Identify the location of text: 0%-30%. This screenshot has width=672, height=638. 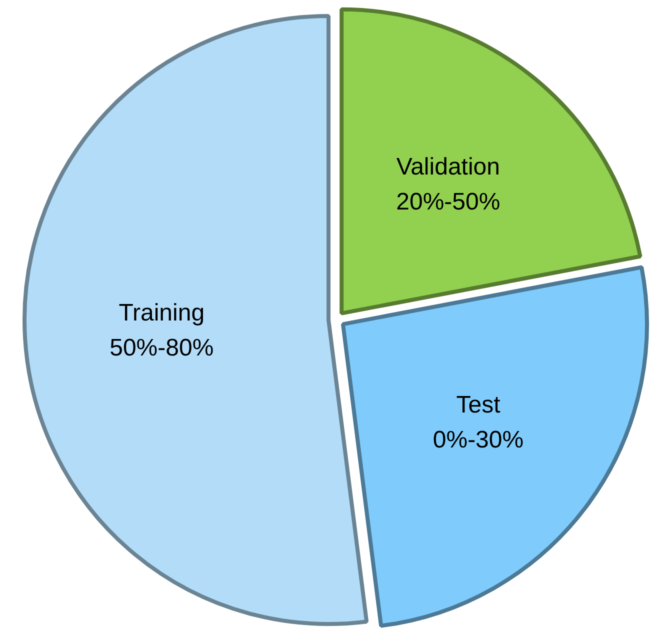
(478, 440).